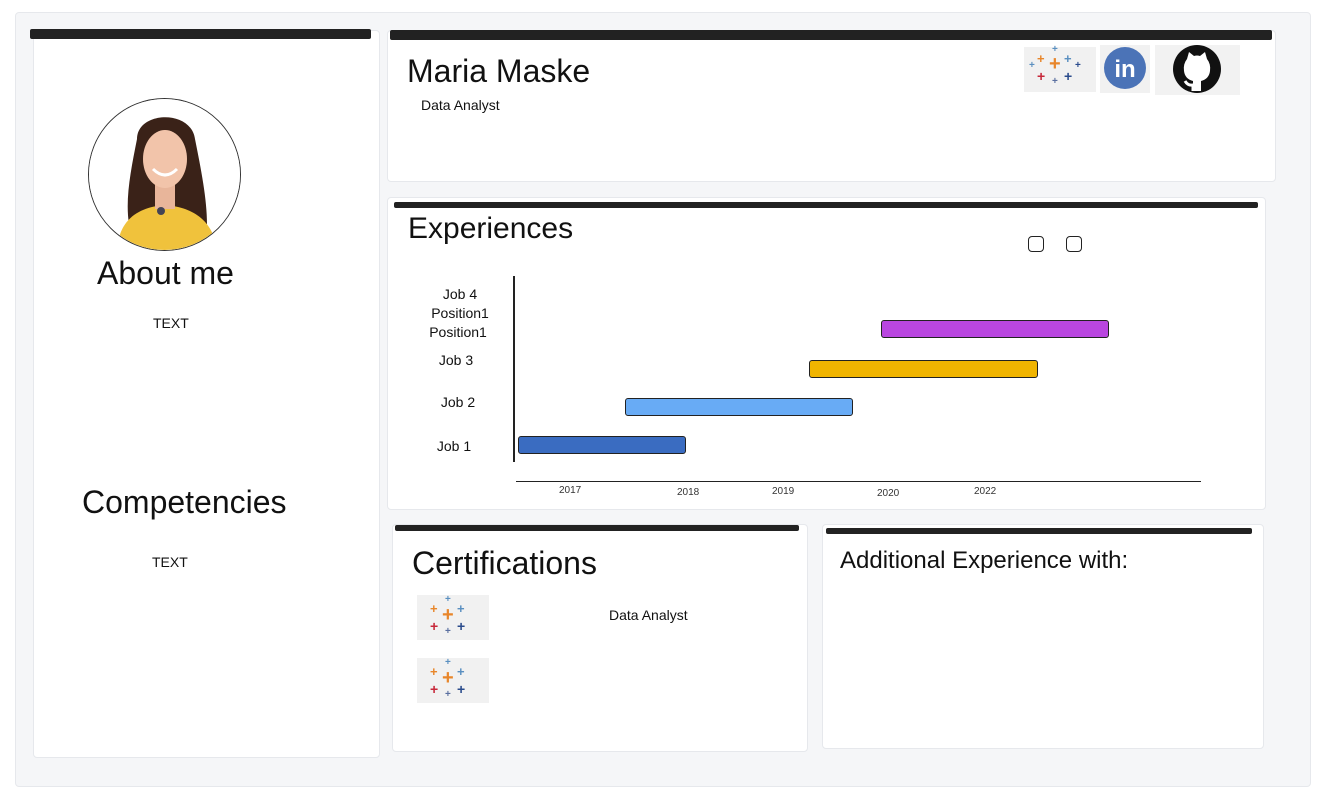 The width and height of the screenshot is (1325, 794). What do you see at coordinates (858, 481) in the screenshot?
I see `x-axis` at bounding box center [858, 481].